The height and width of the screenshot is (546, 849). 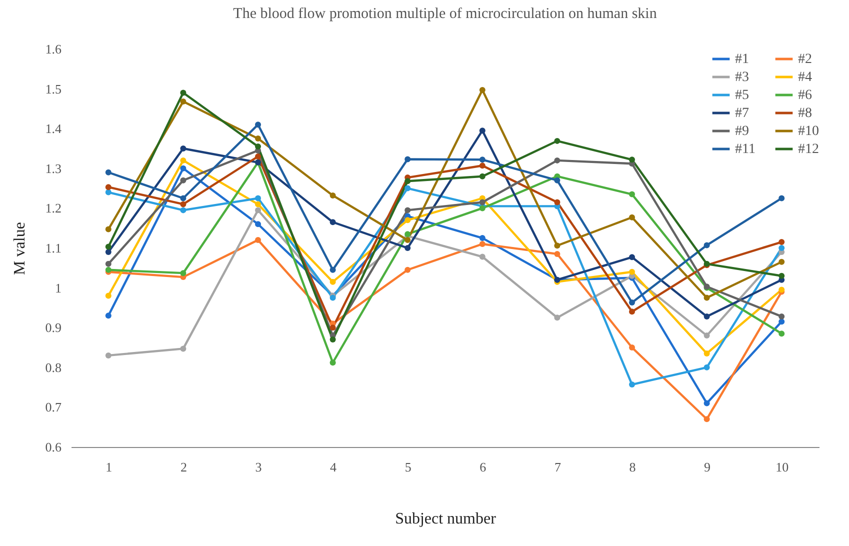 What do you see at coordinates (53, 49) in the screenshot?
I see `y-tick-label: 1.6` at bounding box center [53, 49].